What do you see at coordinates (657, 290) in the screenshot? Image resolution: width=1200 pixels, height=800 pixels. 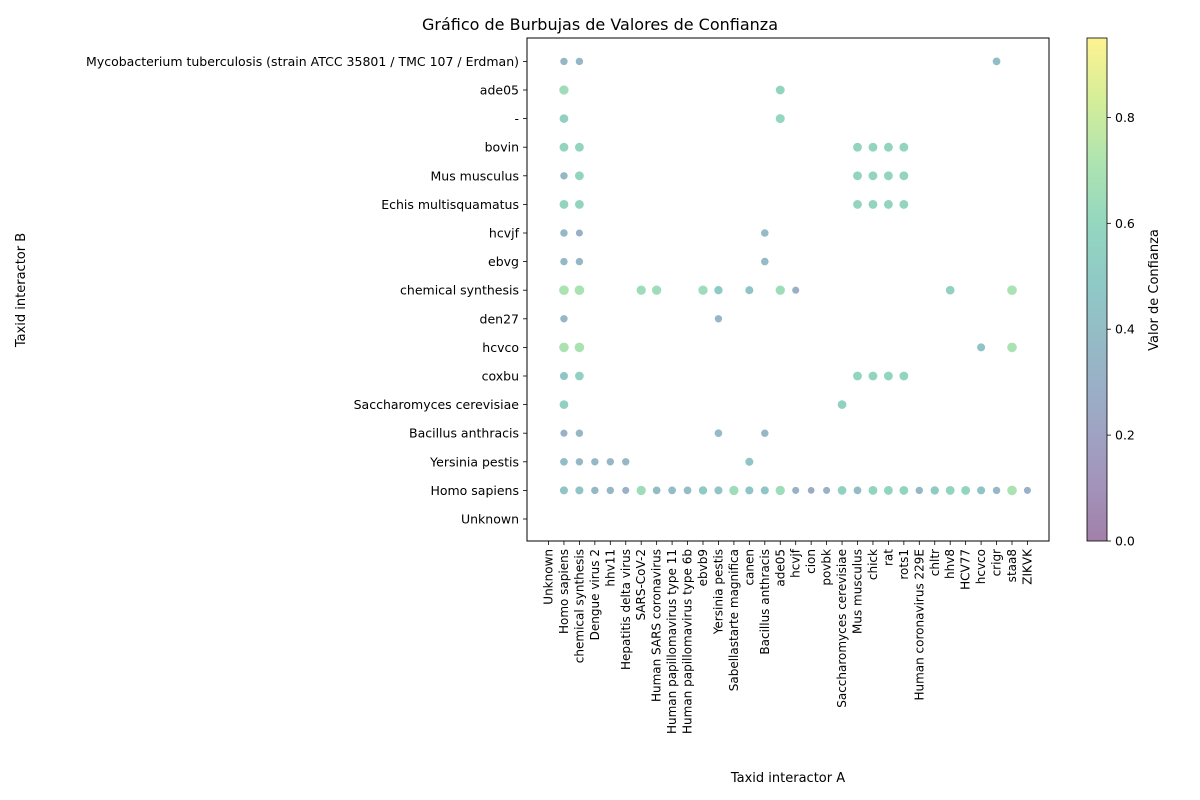 I see `bubble-human-sars-coronavirus-chemical-synthesis` at bounding box center [657, 290].